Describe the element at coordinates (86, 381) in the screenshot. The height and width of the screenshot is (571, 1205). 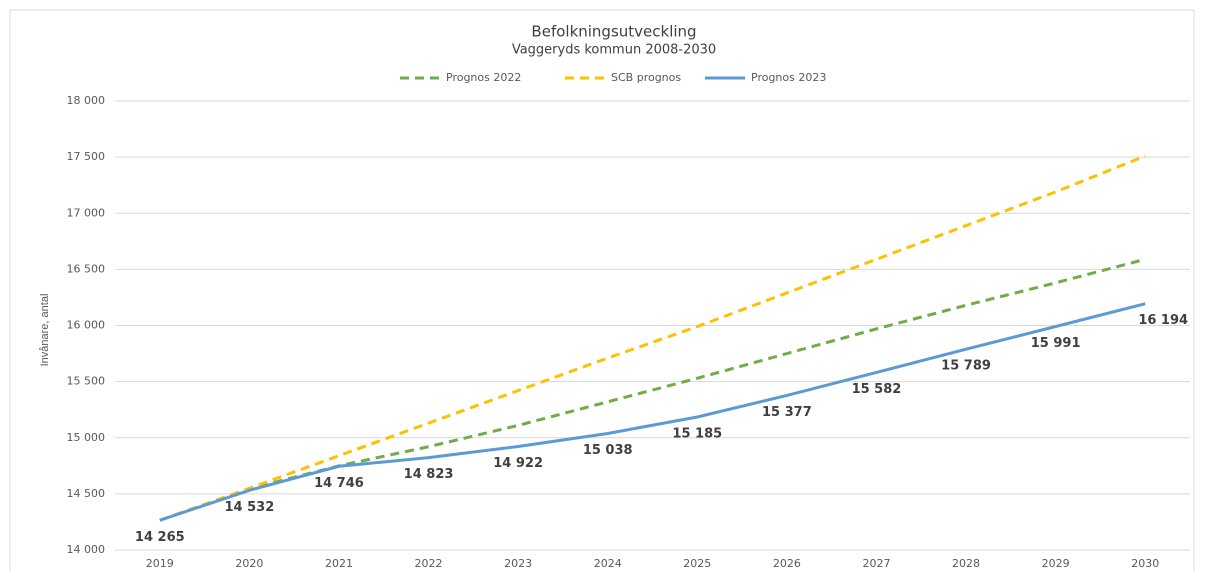
I see `y-tick-label: 15 500` at that location.